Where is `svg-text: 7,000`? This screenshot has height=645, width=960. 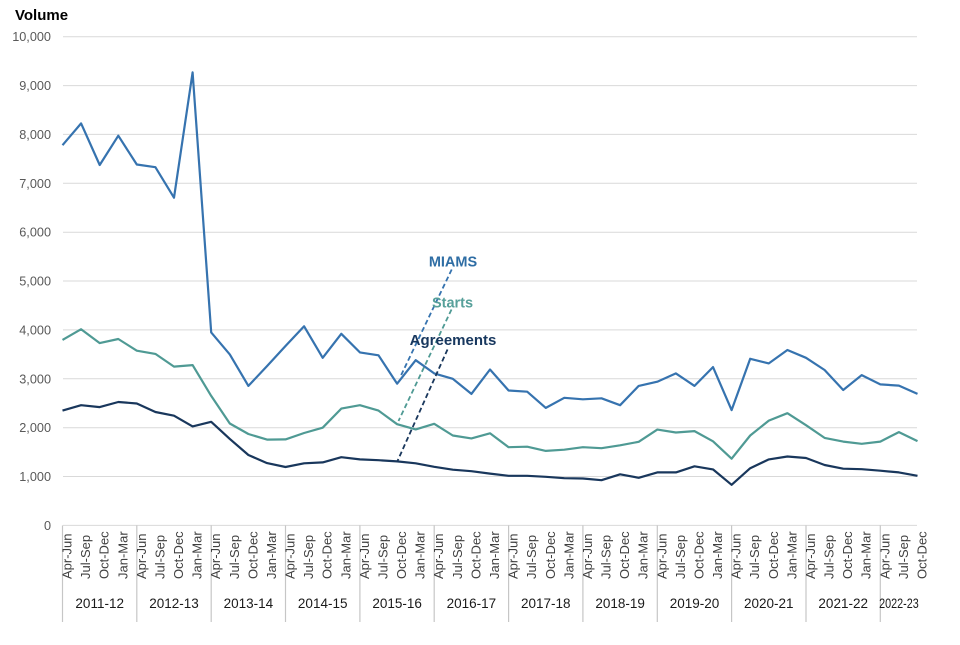
svg-text: 7,000 is located at coordinates (35, 184).